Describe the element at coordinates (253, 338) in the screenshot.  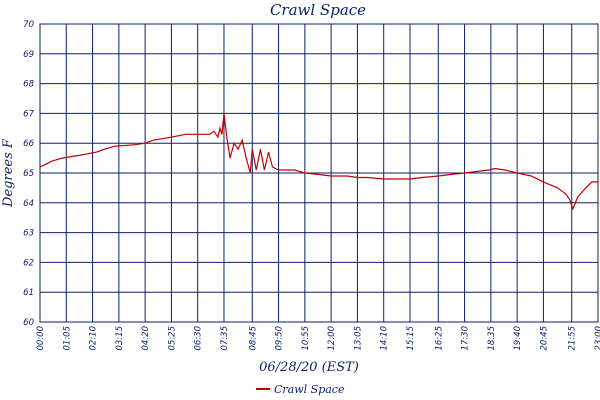
I see `x-tick-label: 08:45` at that location.